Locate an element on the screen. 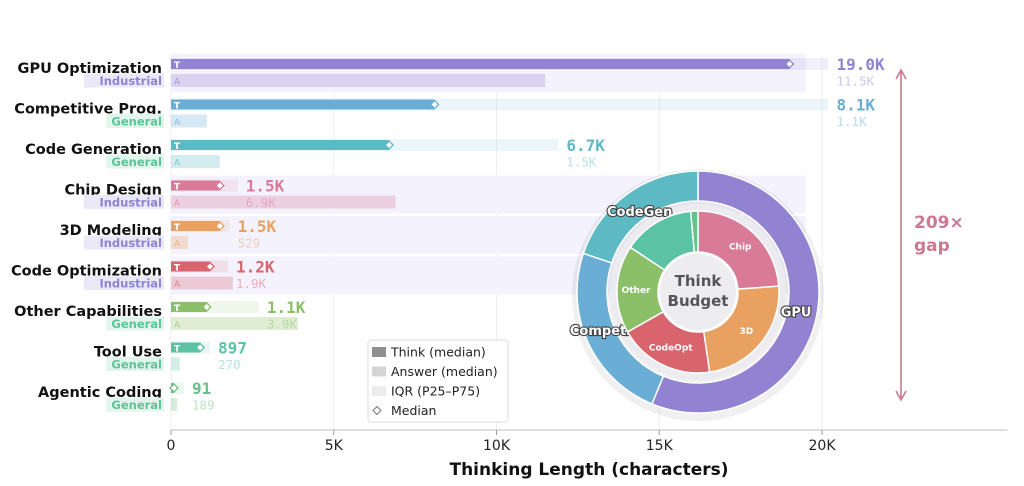  legend-label: IQR (P25–P75) is located at coordinates (435, 391).